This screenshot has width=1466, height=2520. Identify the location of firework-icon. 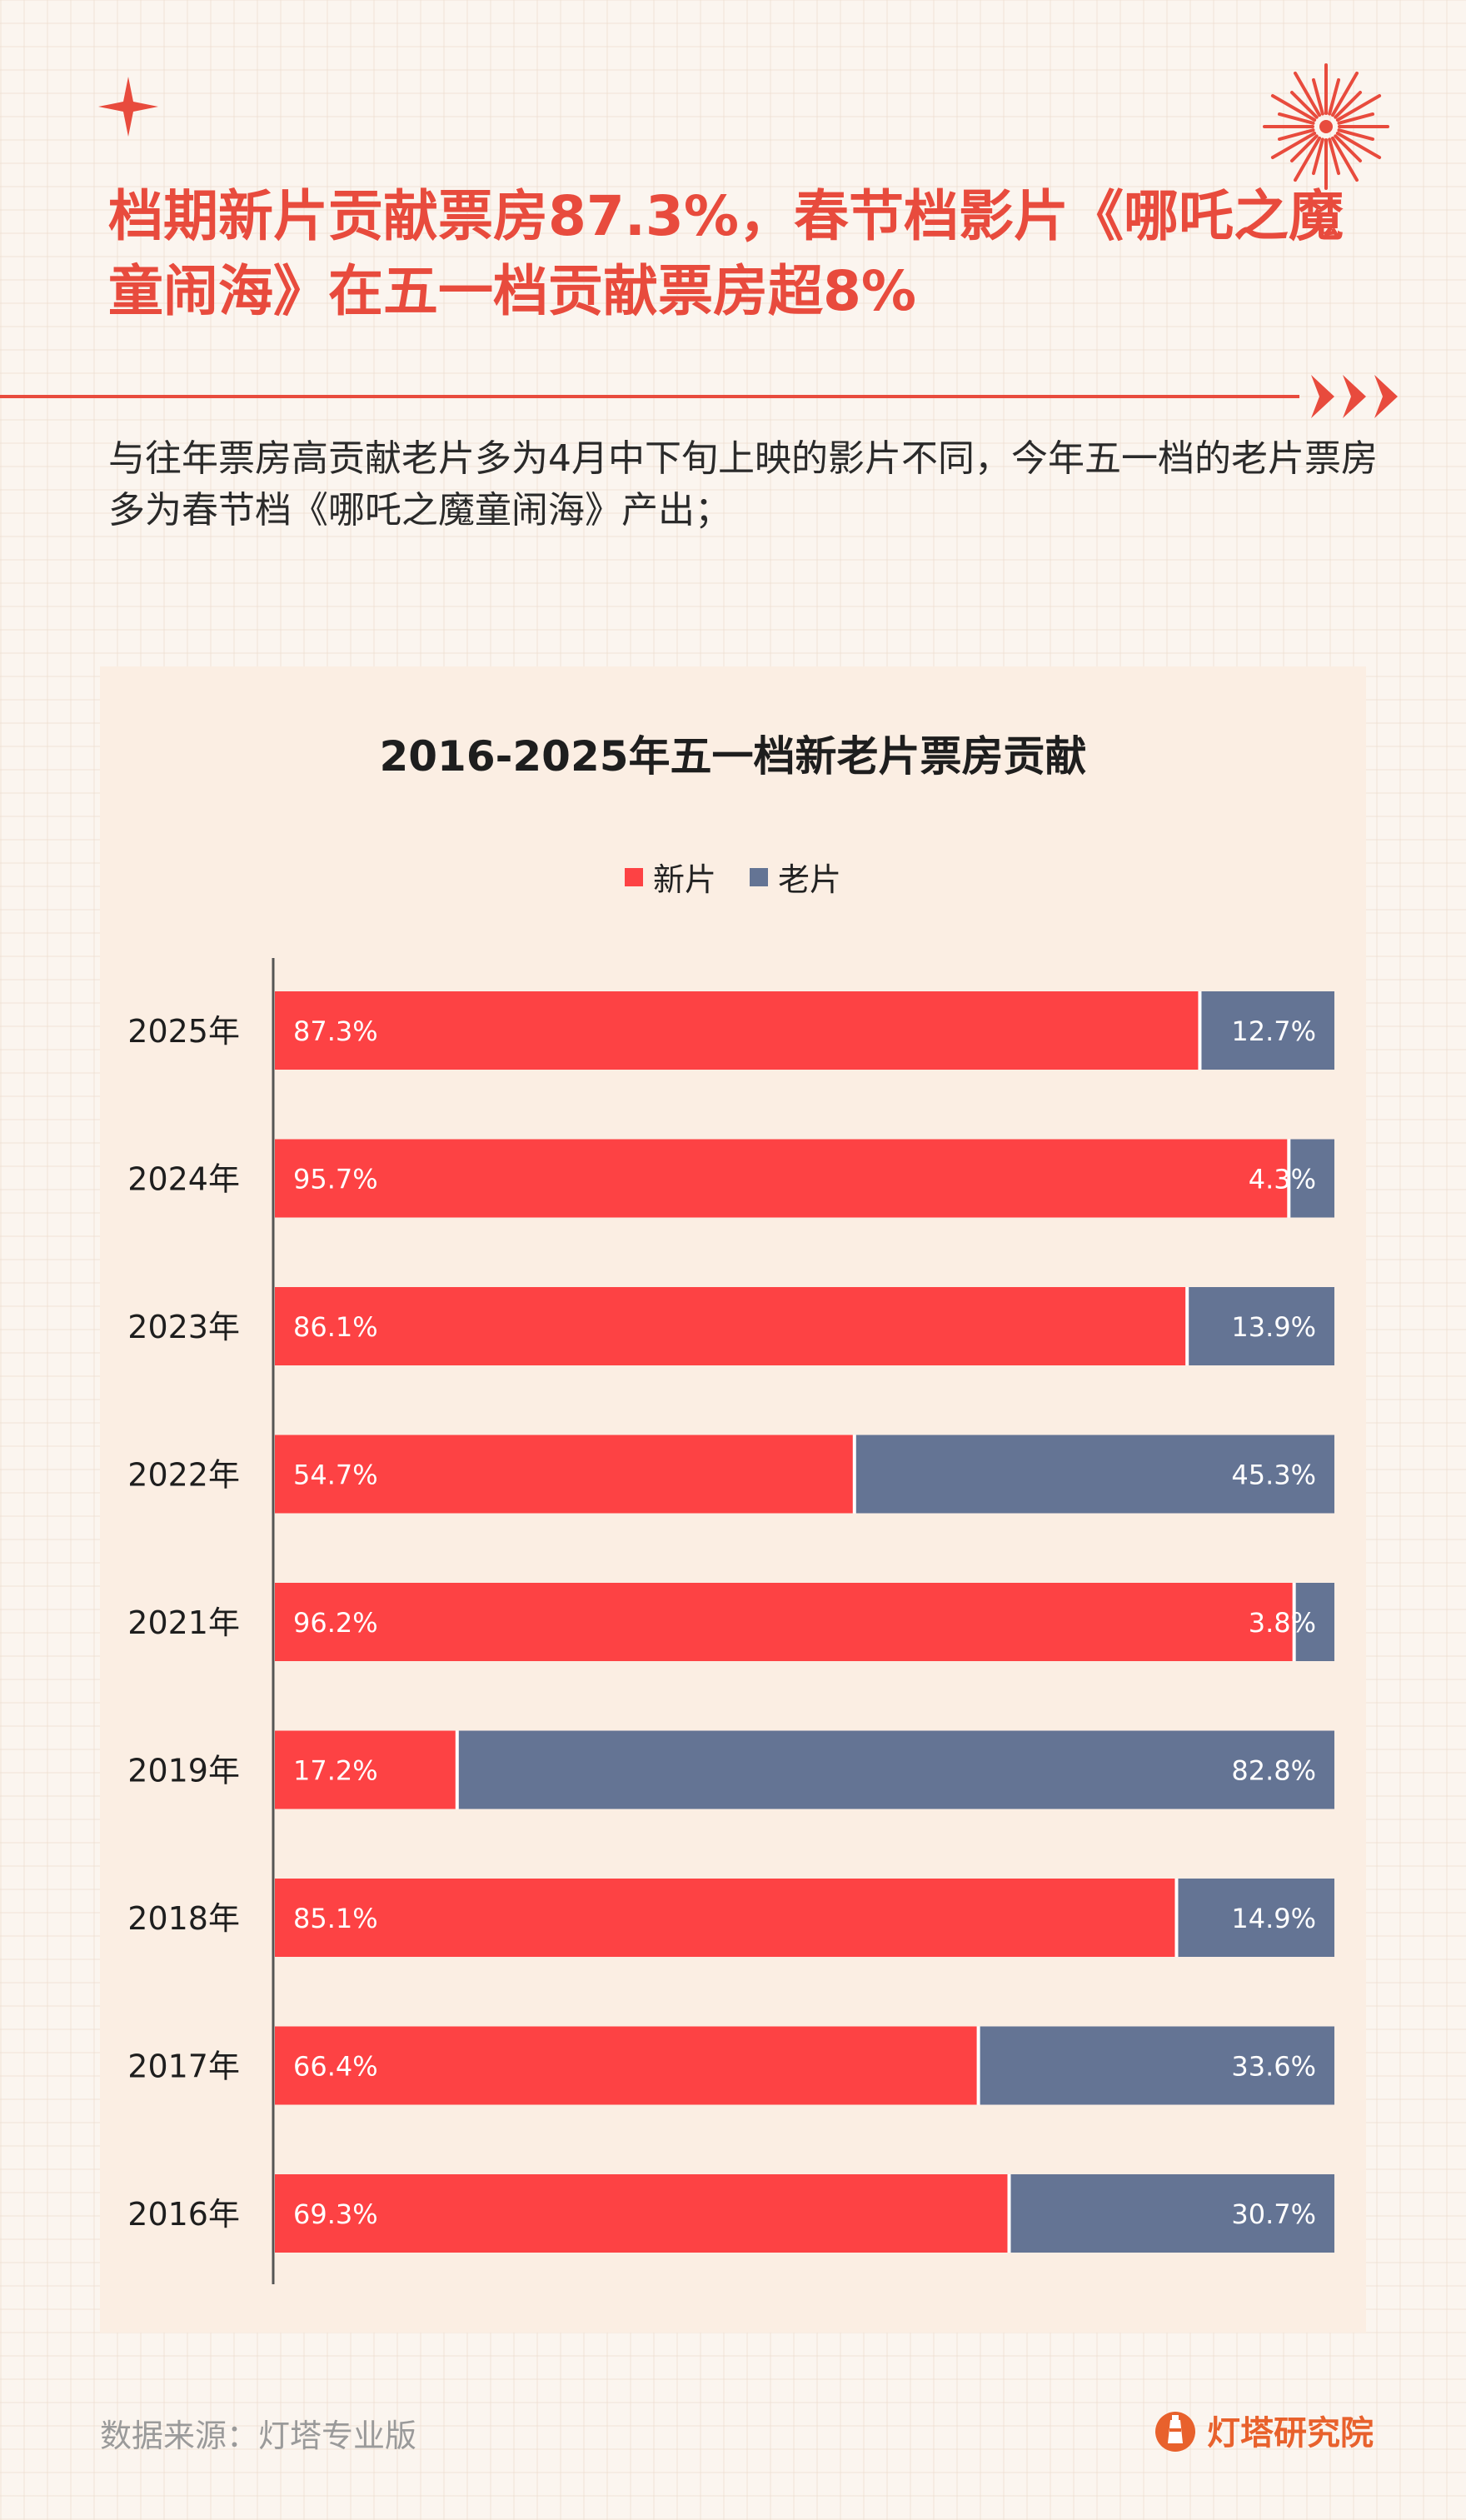
(1326, 126).